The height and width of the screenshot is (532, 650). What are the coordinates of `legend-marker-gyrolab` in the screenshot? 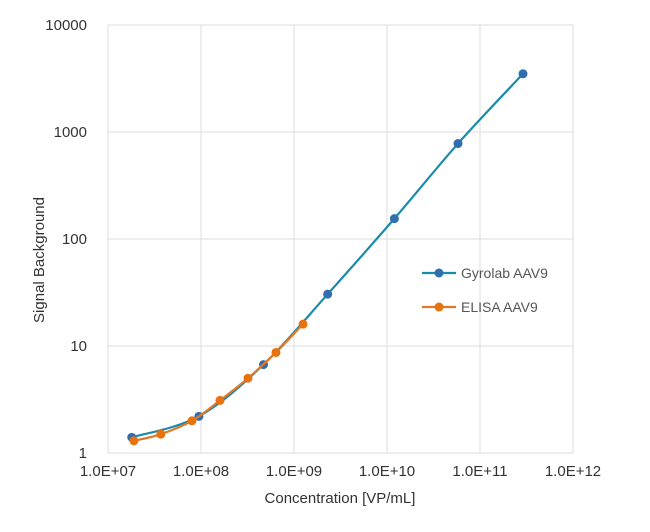 It's located at (439, 273).